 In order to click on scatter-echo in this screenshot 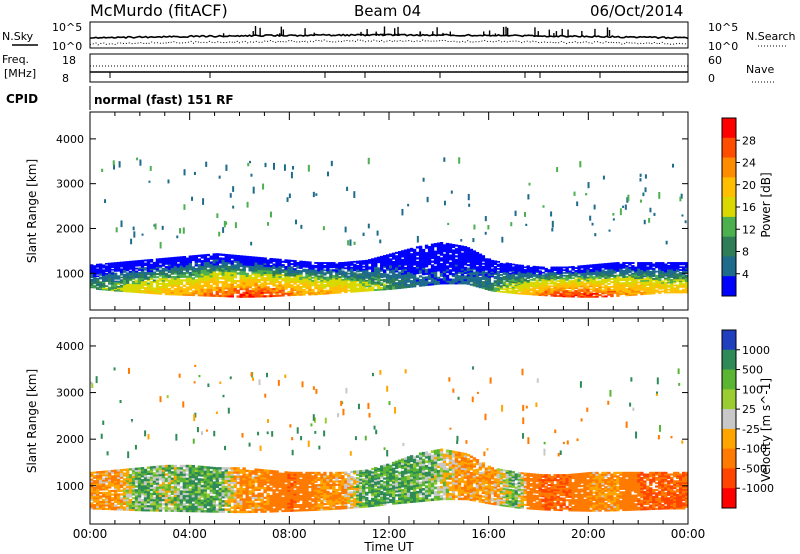, I will do `click(142, 234)`.